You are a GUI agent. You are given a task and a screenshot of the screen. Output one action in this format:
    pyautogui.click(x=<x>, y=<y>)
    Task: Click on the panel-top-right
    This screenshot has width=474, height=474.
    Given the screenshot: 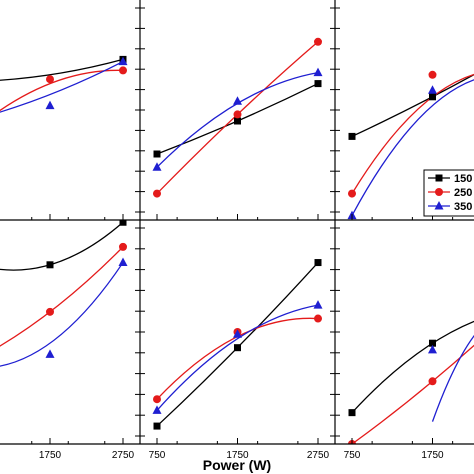 What is the action you would take?
    pyautogui.click(x=402, y=110)
    